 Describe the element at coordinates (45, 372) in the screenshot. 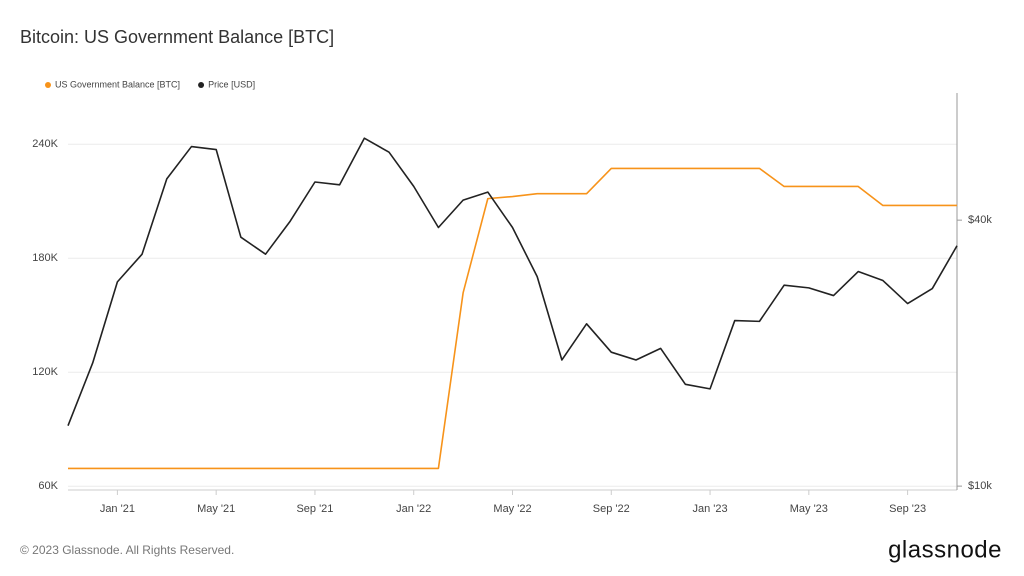

I see `y-tick-label: 120K` at that location.